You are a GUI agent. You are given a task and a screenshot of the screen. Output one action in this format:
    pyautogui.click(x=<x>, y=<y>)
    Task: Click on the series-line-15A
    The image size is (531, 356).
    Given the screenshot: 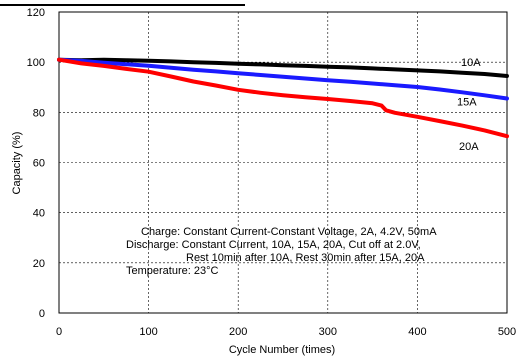 What is the action you would take?
    pyautogui.click(x=283, y=79)
    